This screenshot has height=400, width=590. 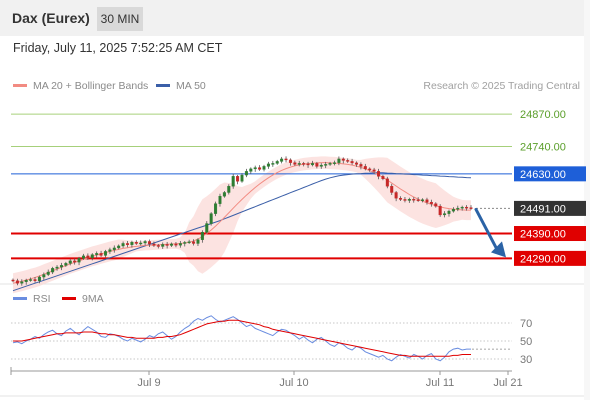 I want to click on interval-button: 30 MIN, so click(x=120, y=19).